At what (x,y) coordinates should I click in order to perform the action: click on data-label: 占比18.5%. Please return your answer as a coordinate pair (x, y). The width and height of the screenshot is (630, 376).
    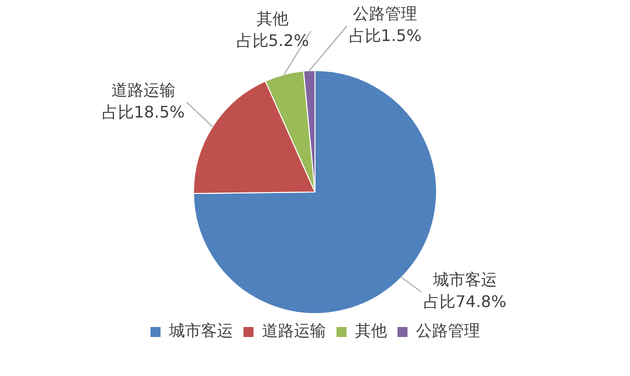
    Looking at the image, I should click on (143, 112).